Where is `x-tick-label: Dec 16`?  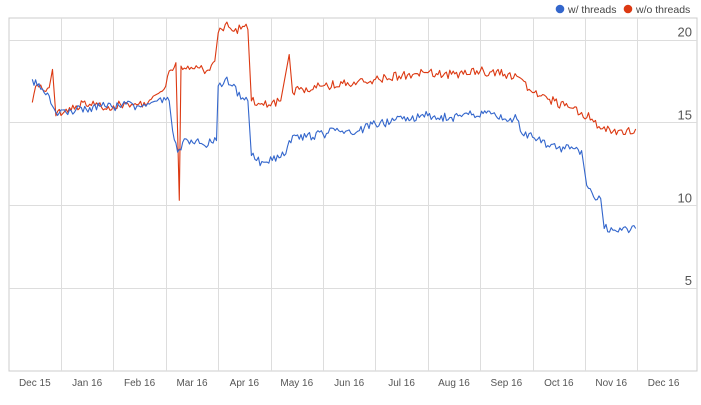 x-tick-label: Dec 16 is located at coordinates (664, 383).